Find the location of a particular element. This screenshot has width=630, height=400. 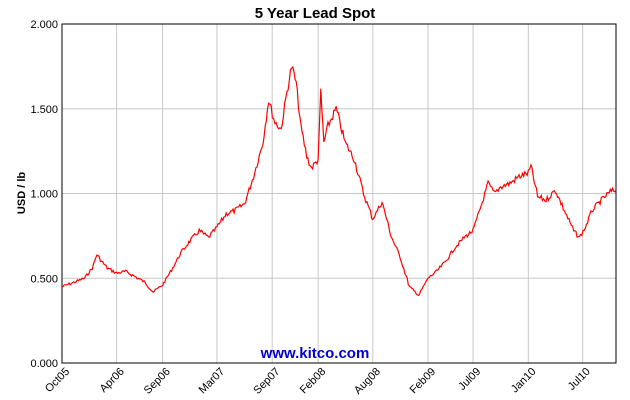

chart-title: 5 Year Lead Spot is located at coordinates (315, 13).